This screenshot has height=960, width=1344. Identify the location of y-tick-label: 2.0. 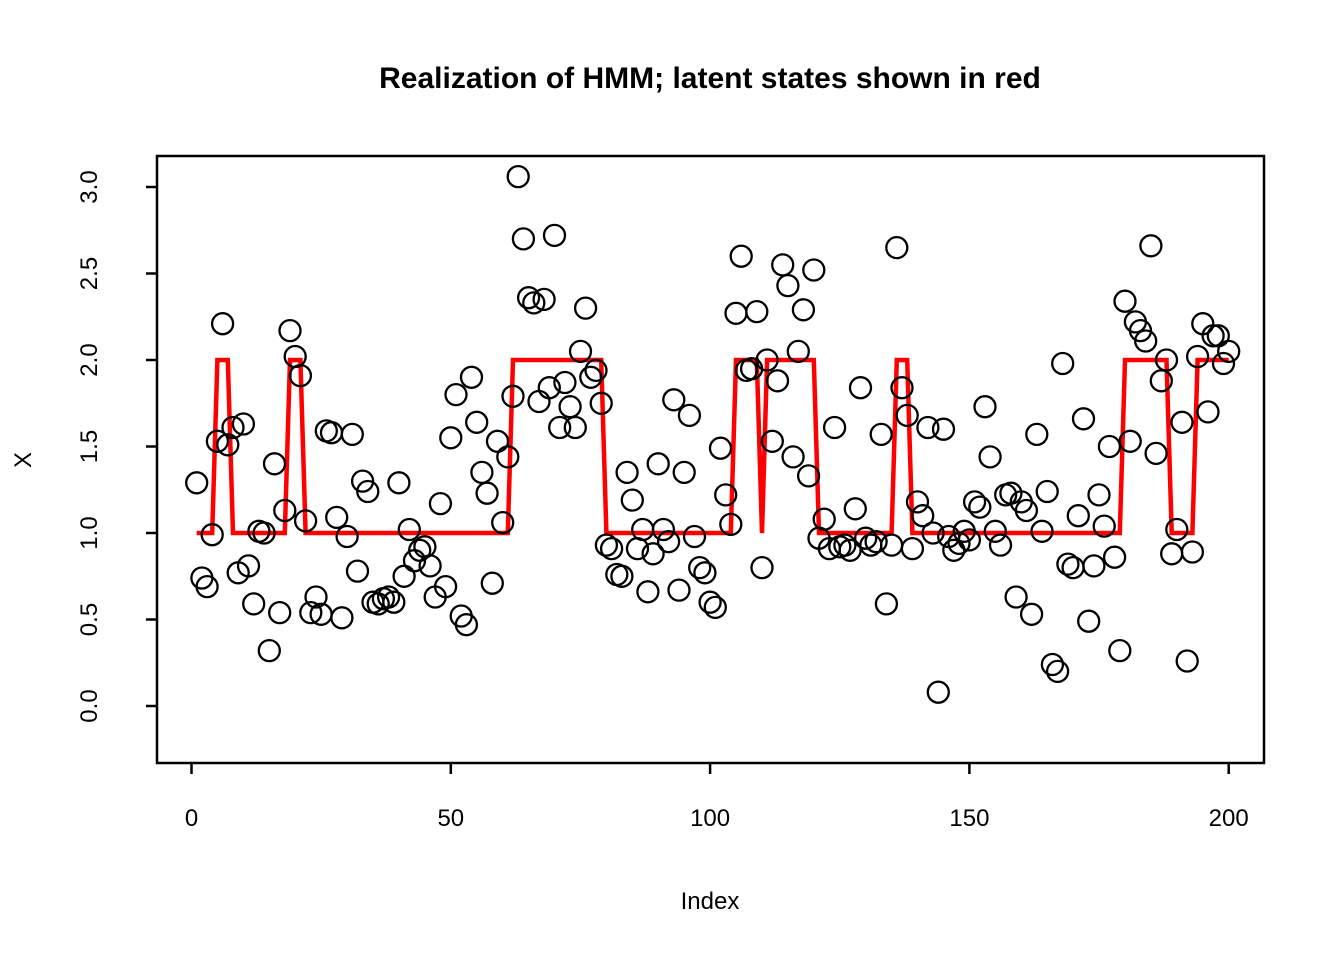
(89, 359).